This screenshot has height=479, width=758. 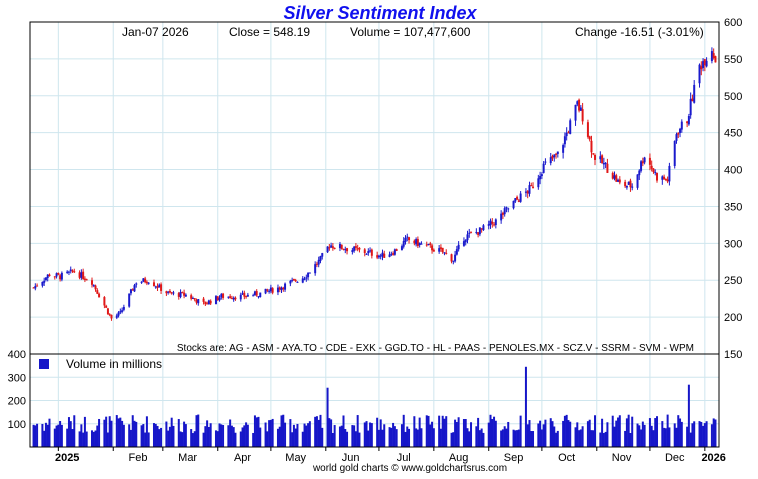 What do you see at coordinates (380, 13) in the screenshot?
I see `chart-title: Silver Sentiment Index` at bounding box center [380, 13].